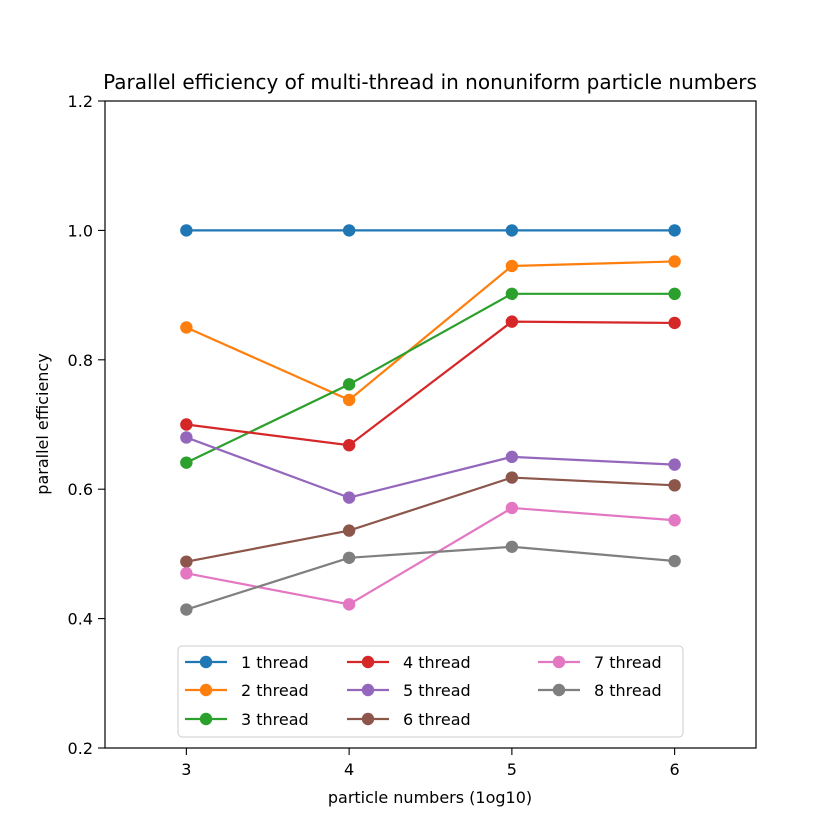 Image resolution: width=840 pixels, height=840 pixels. Describe the element at coordinates (349, 769) in the screenshot. I see `x-tick-label: 4` at that location.